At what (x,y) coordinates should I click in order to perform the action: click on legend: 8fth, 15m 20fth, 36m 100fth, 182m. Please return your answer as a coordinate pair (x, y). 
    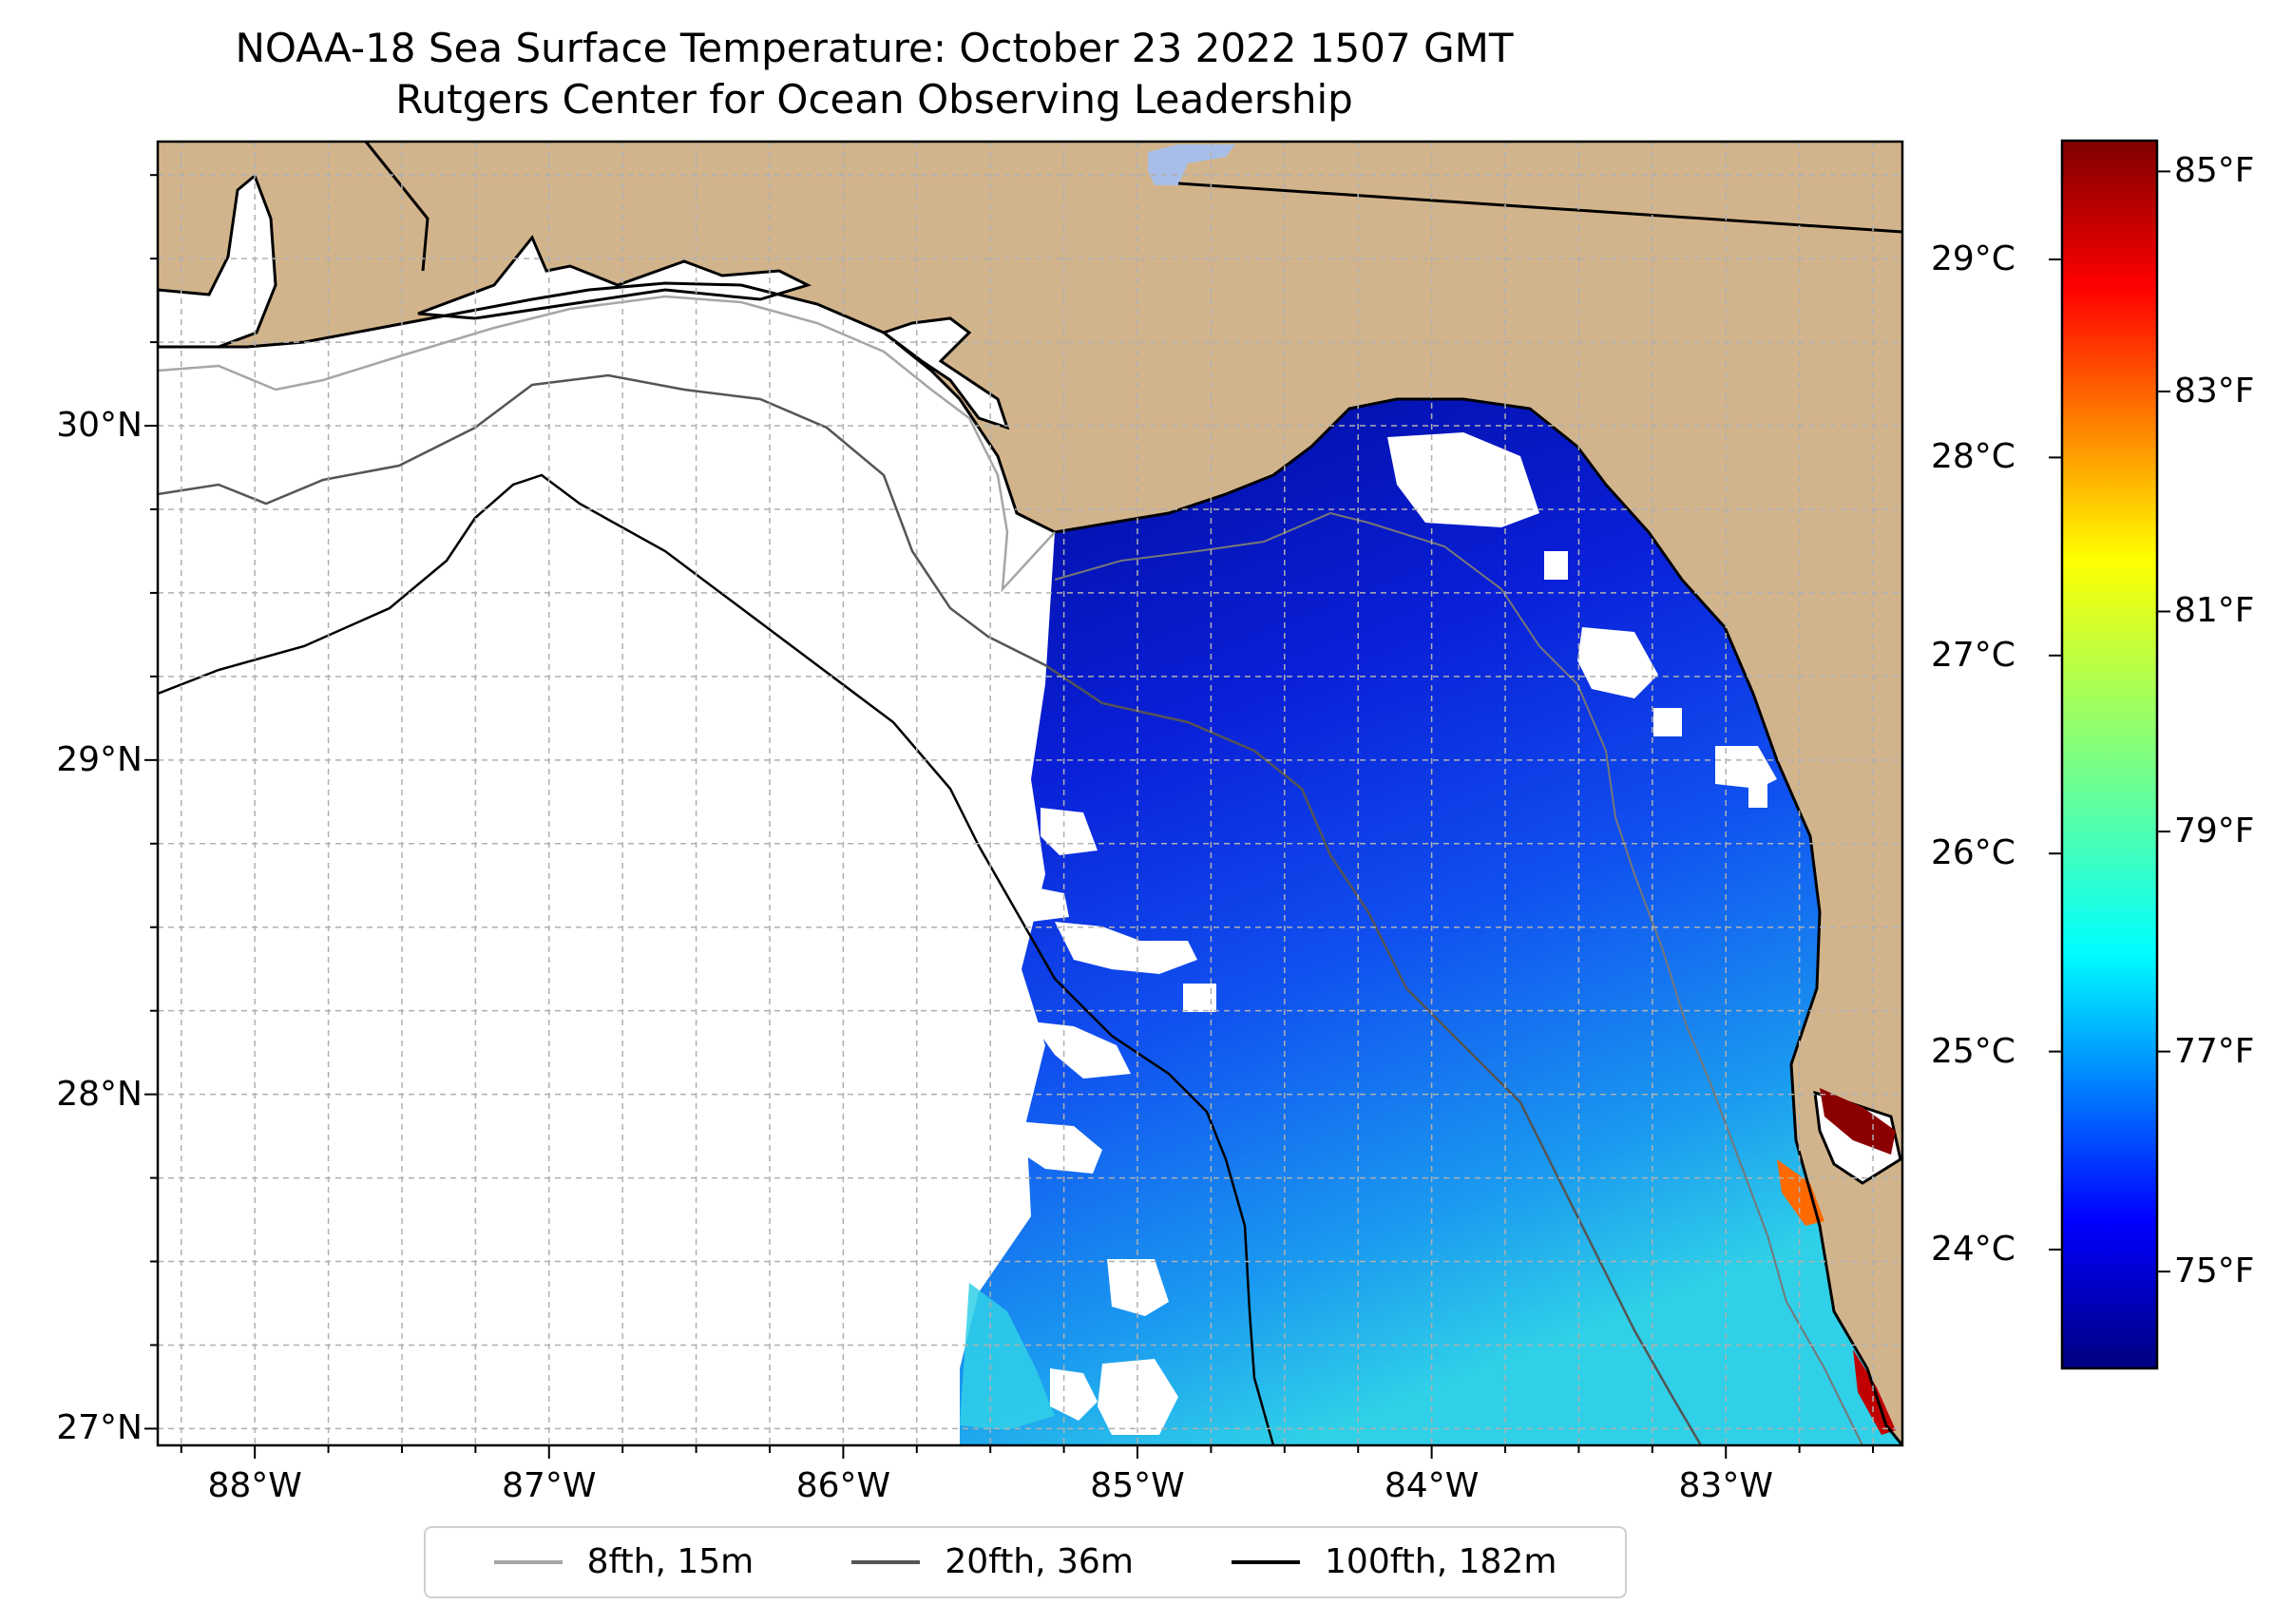
    Looking at the image, I should click on (1025, 1562).